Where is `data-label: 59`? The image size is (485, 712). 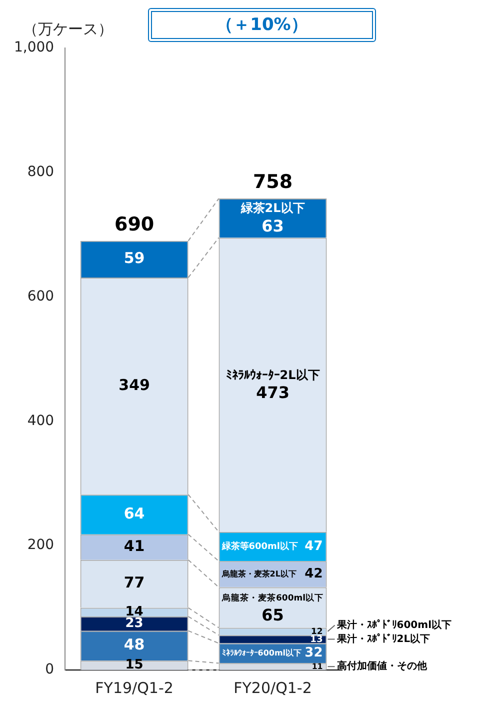
data-label: 59 is located at coordinates (134, 258).